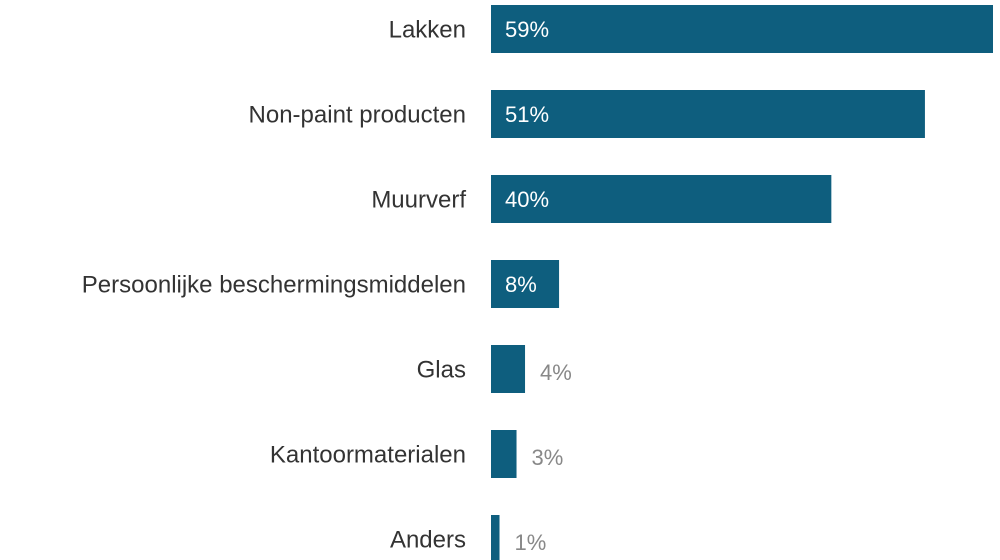 The image size is (1000, 560). Describe the element at coordinates (531, 542) in the screenshot. I see `value-label: 1%` at that location.